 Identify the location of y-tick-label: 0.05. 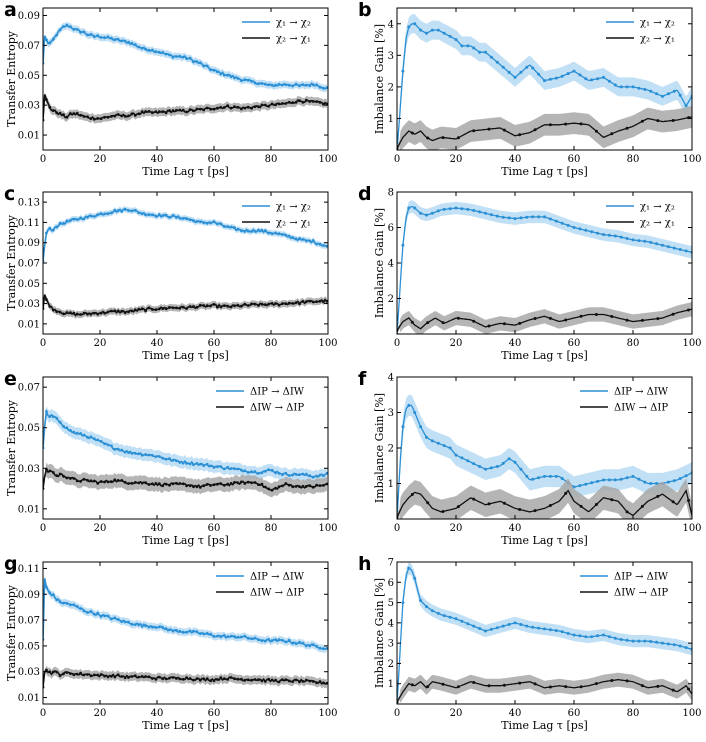
(29, 76).